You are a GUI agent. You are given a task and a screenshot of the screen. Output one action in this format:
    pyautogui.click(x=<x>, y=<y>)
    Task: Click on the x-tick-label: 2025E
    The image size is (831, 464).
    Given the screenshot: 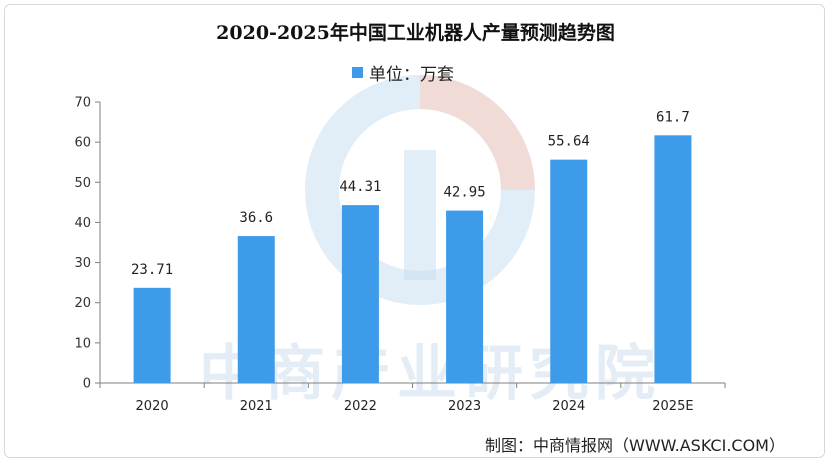 What is the action you would take?
    pyautogui.click(x=672, y=406)
    